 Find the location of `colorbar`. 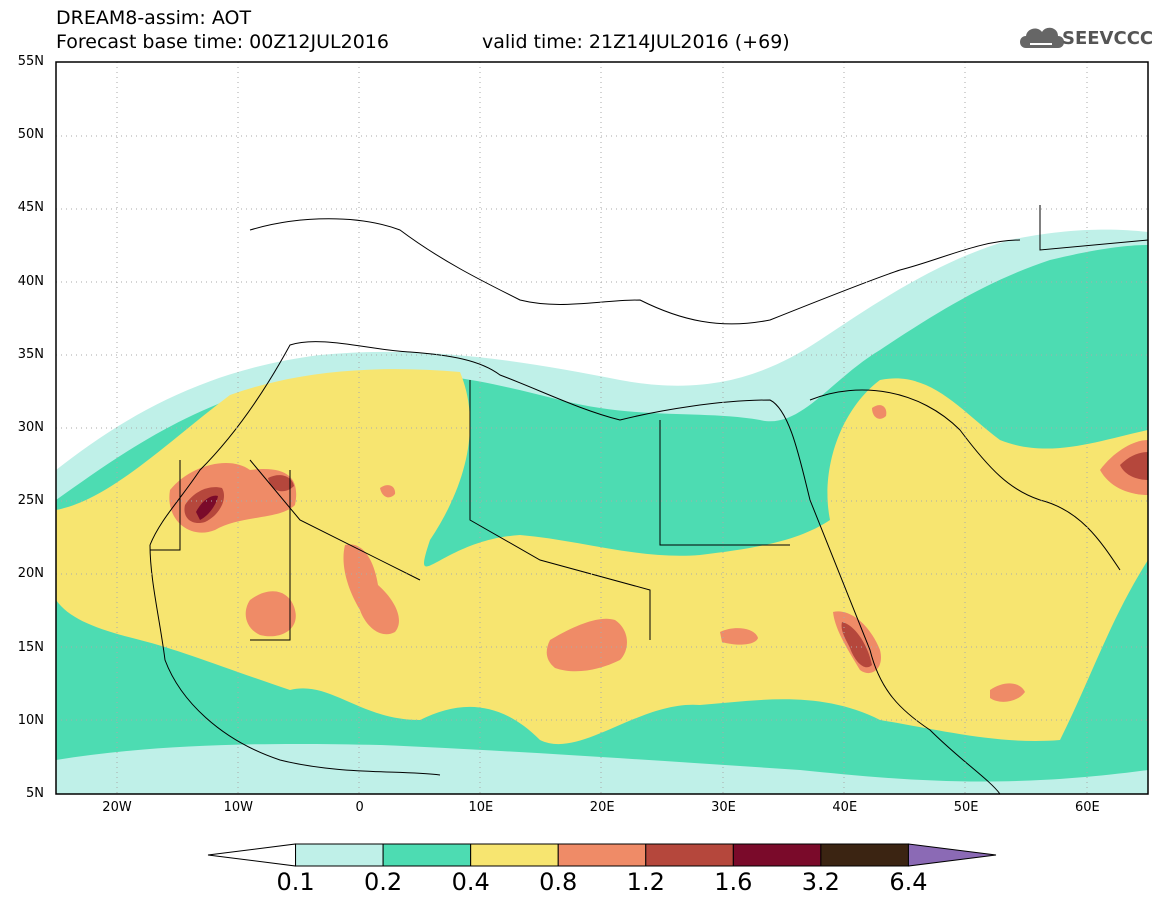

colorbar is located at coordinates (602, 855).